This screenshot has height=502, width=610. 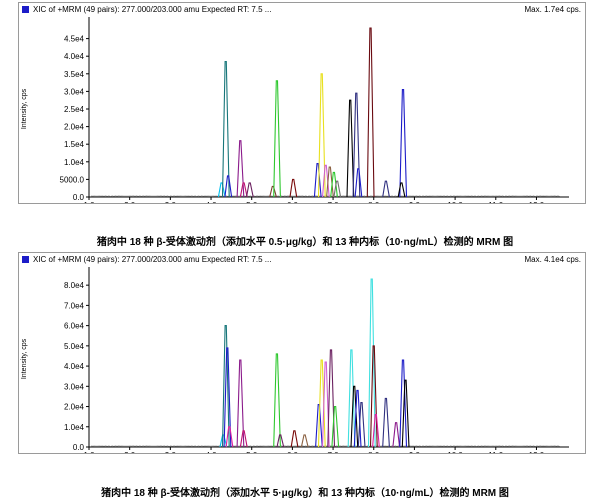 What do you see at coordinates (72, 179) in the screenshot?
I see `y-tick-label: 5000.0` at bounding box center [72, 179].